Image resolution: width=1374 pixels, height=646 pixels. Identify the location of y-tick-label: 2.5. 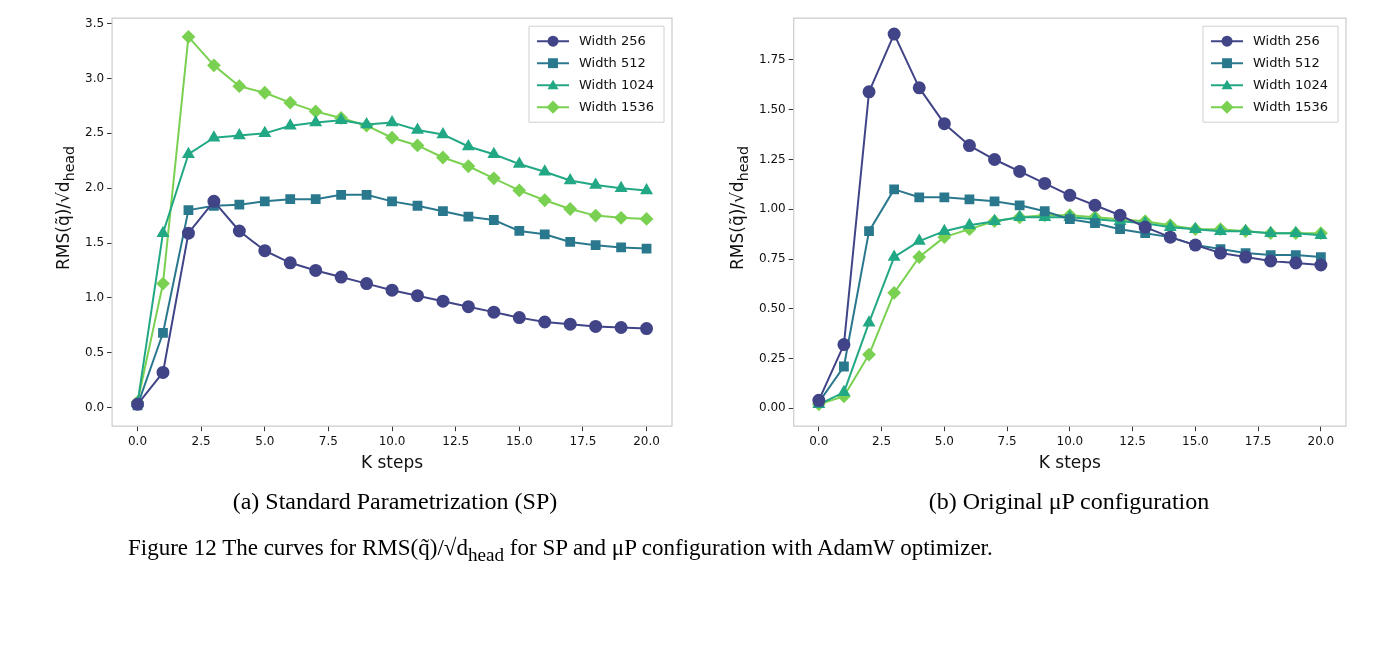
(94, 132).